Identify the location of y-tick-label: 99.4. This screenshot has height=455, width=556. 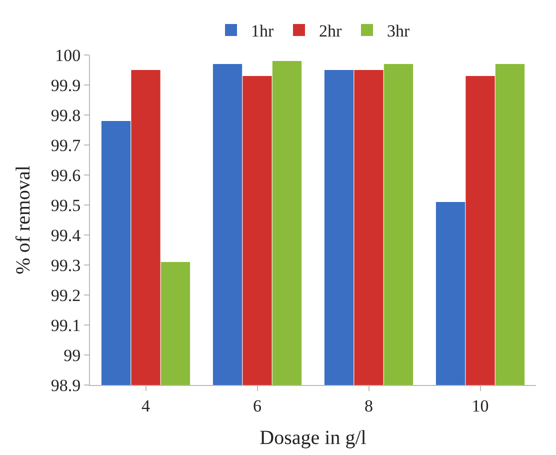
(66, 235).